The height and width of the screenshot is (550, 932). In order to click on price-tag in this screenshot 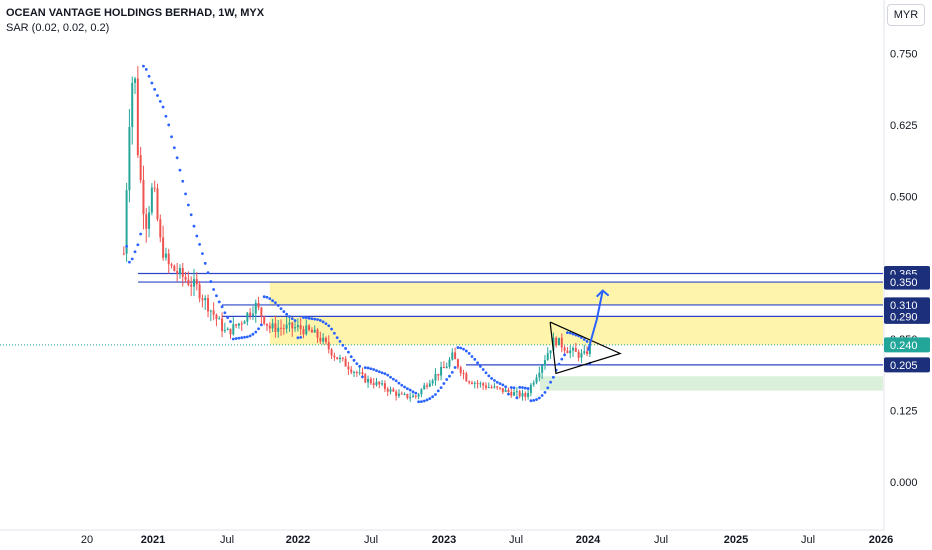, I will do `click(907, 316)`.